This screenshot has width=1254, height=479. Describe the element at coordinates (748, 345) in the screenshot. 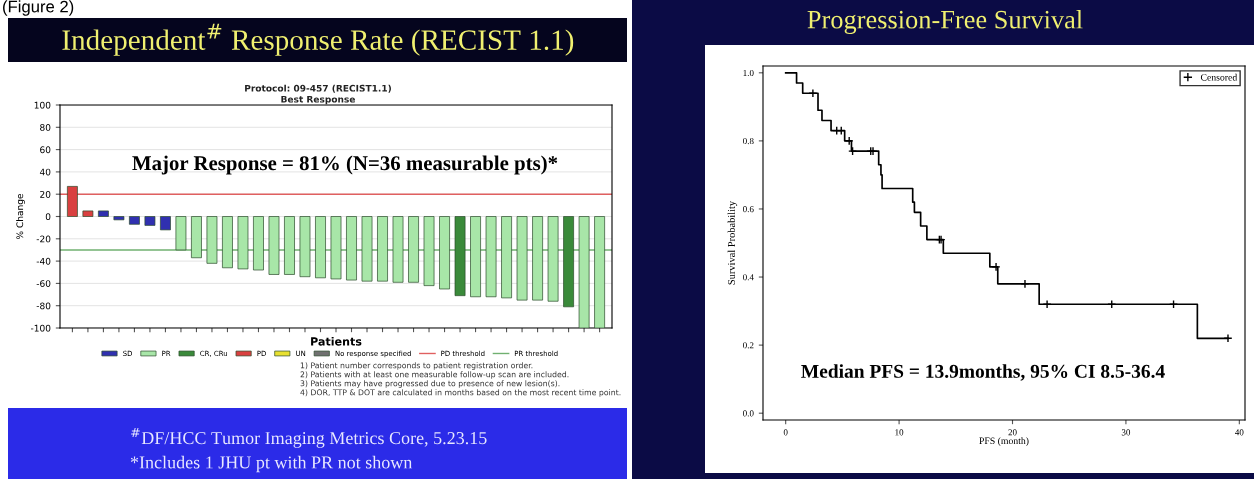

I see `y-tick-label: 0.2` at that location.